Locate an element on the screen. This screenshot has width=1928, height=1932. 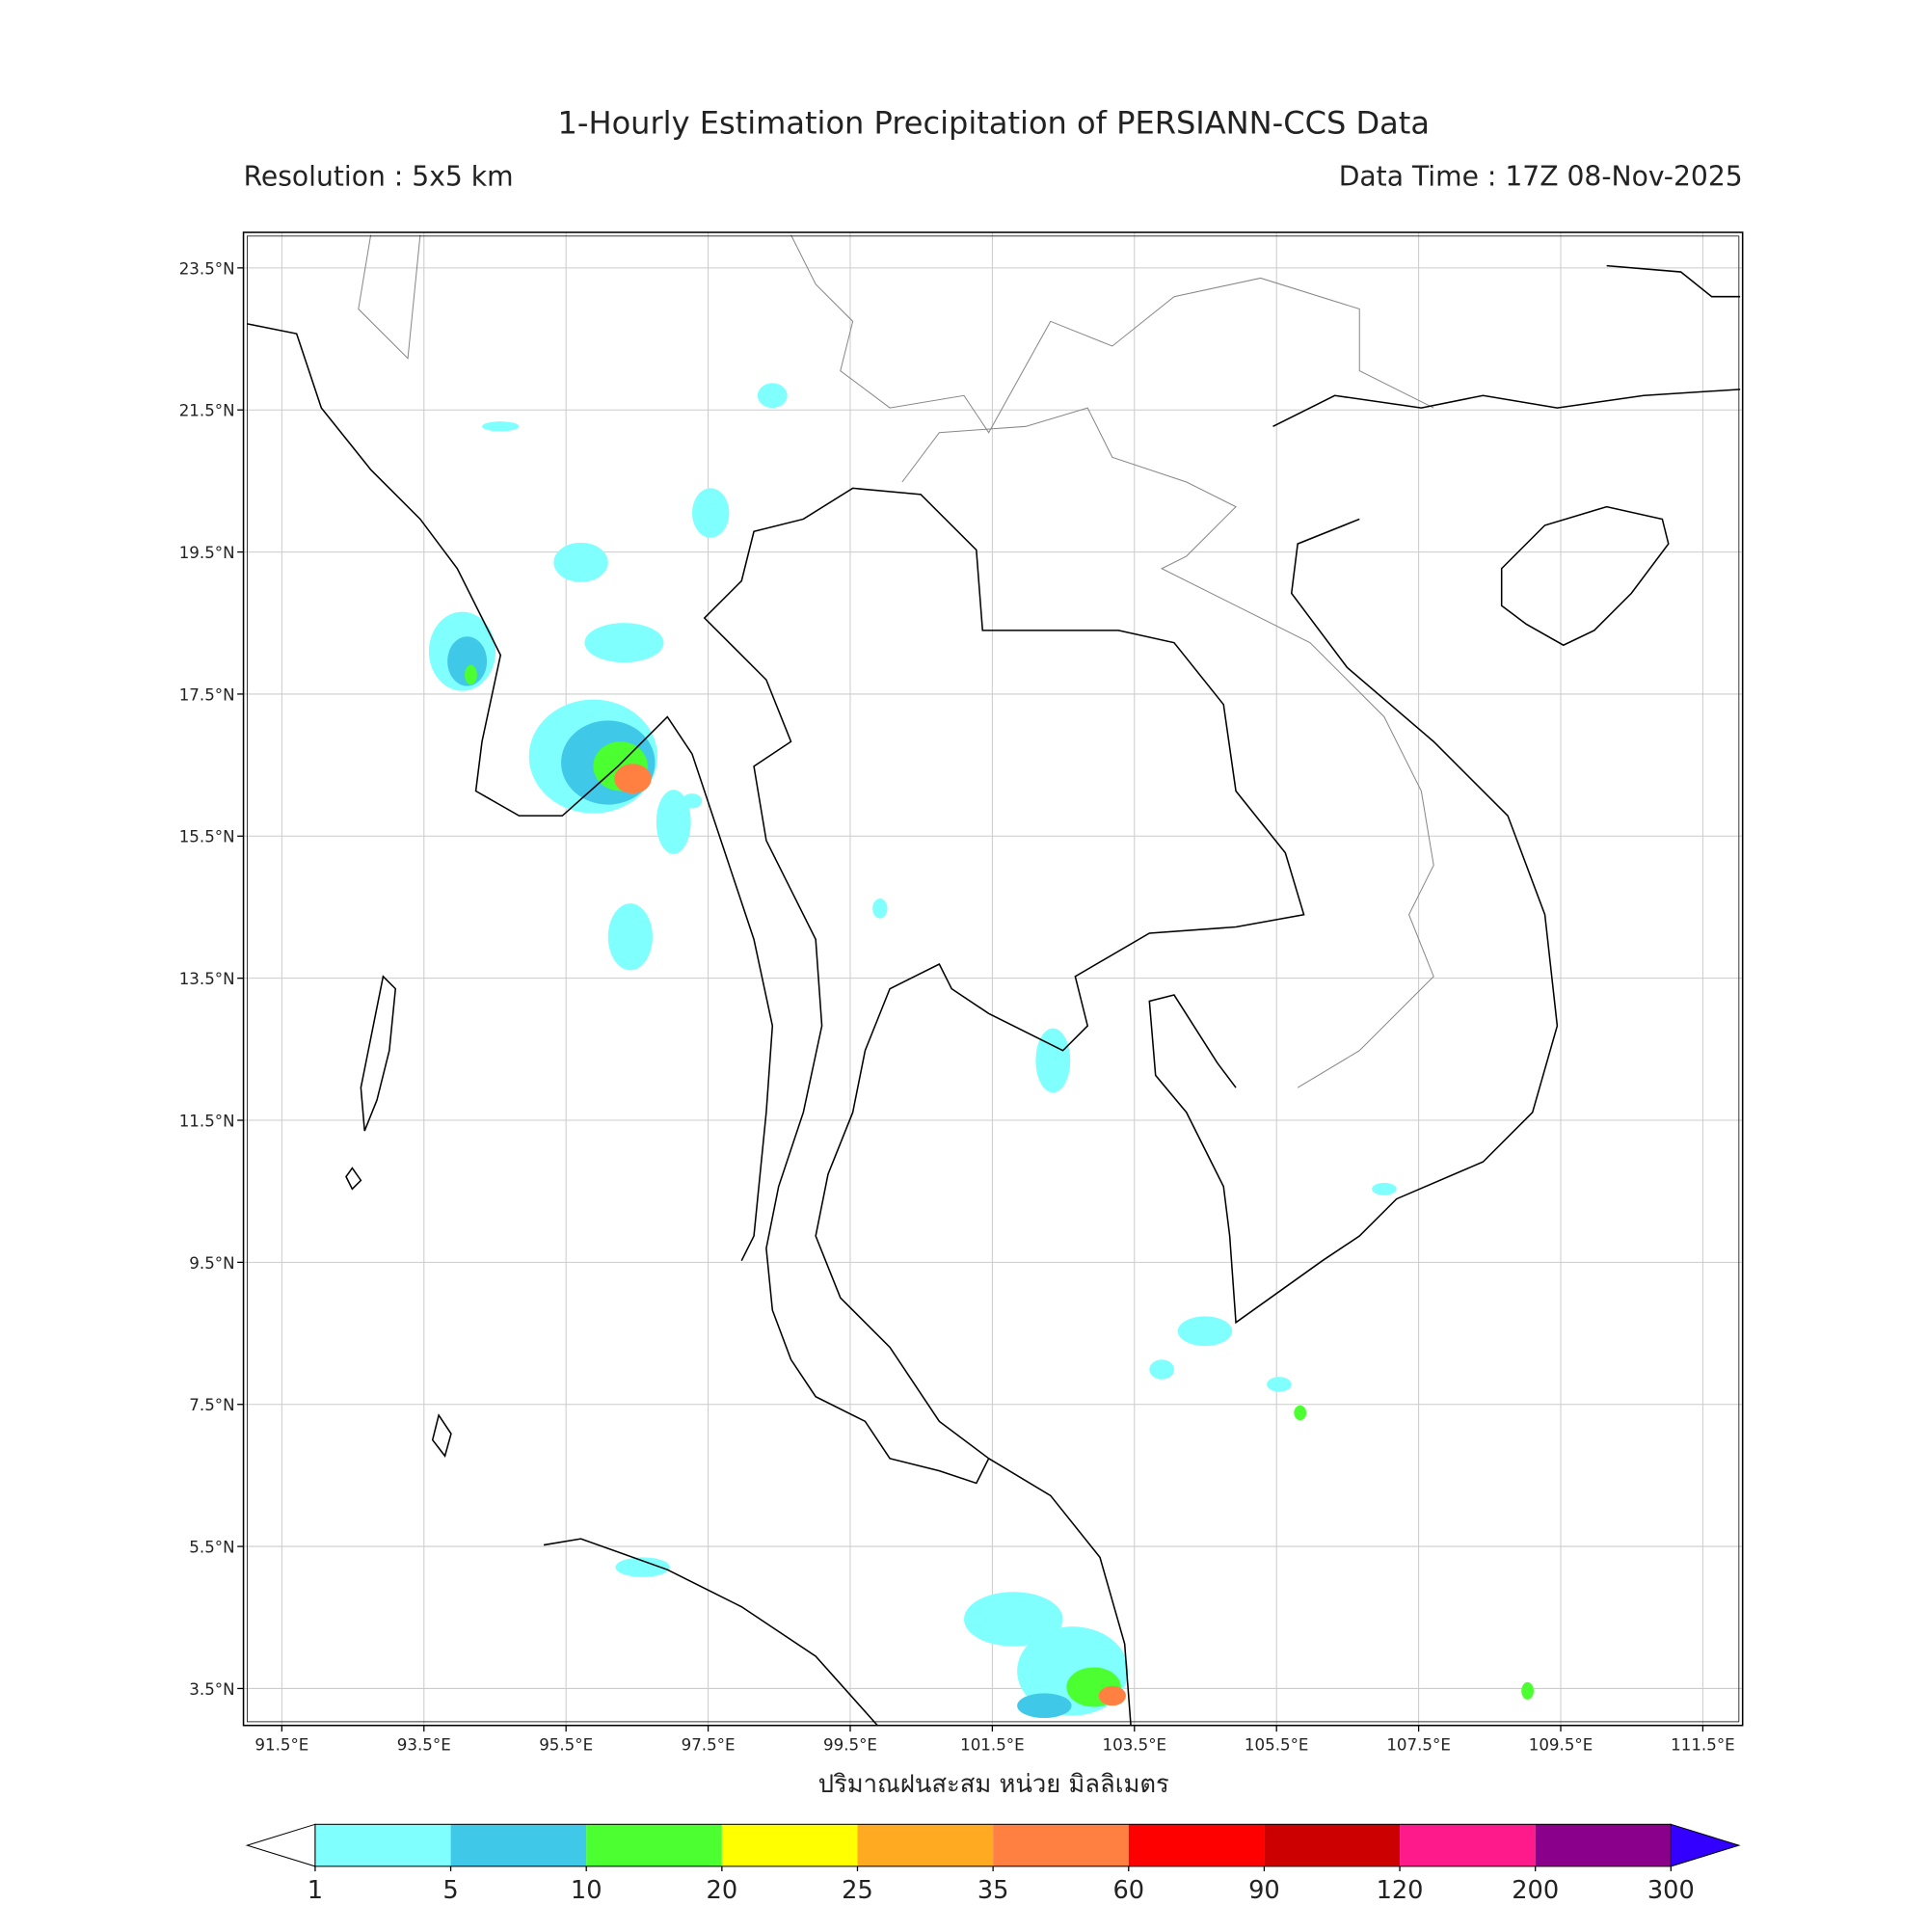
lon-tick-label: 105.5°E is located at coordinates (1277, 1745).